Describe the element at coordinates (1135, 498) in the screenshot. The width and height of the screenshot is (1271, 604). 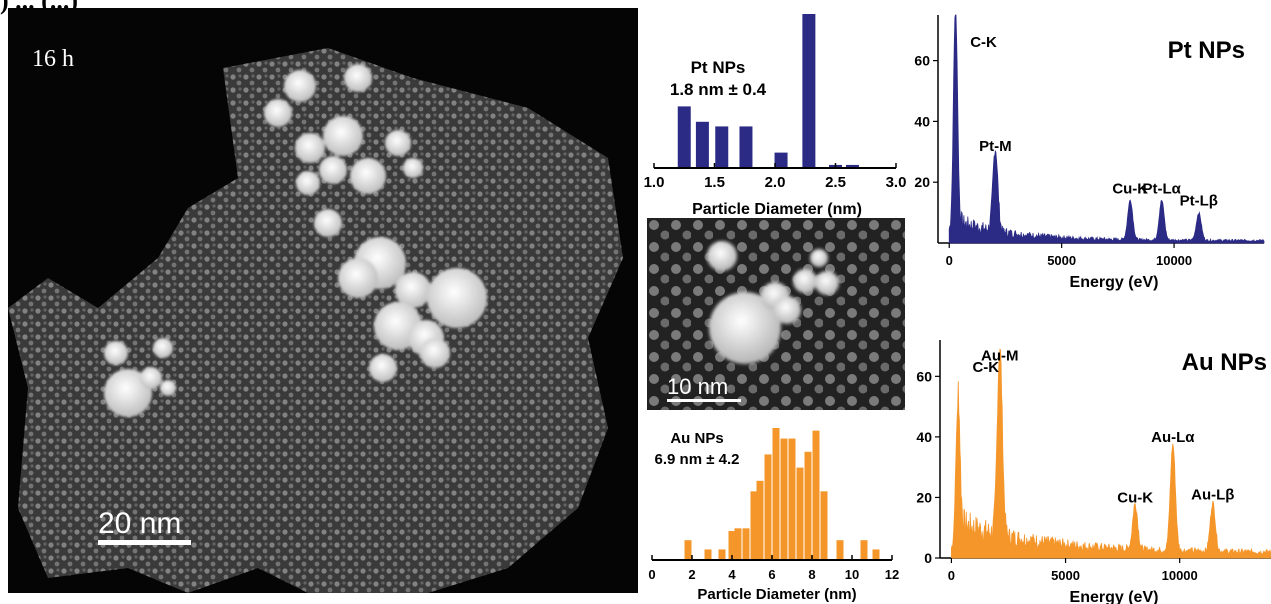
I see `au-eds-peak-label-2: Cu-K` at that location.